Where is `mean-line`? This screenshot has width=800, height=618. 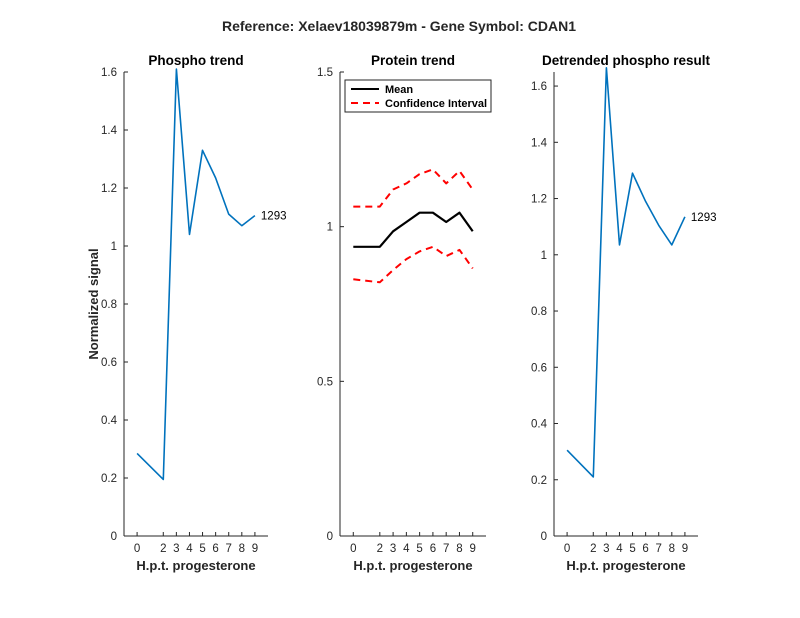 mean-line is located at coordinates (413, 229).